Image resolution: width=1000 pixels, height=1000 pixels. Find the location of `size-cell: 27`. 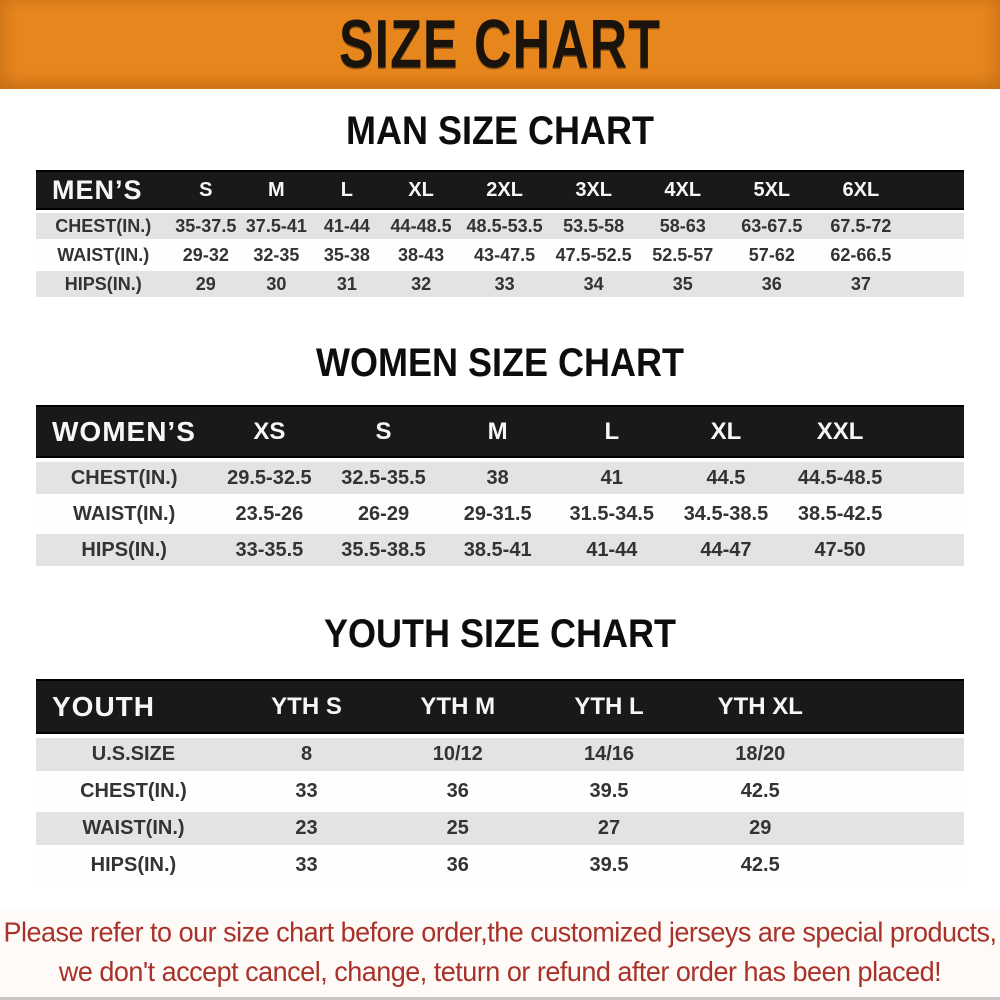

size-cell: 27 is located at coordinates (609, 828).